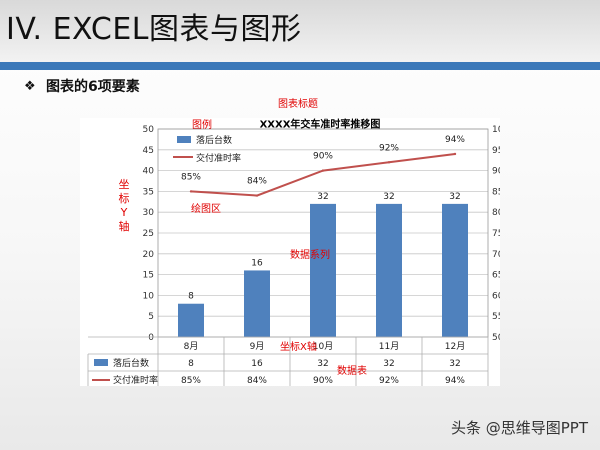 The width and height of the screenshot is (600, 450). I want to click on y-left-tick-label: 45, so click(148, 151).